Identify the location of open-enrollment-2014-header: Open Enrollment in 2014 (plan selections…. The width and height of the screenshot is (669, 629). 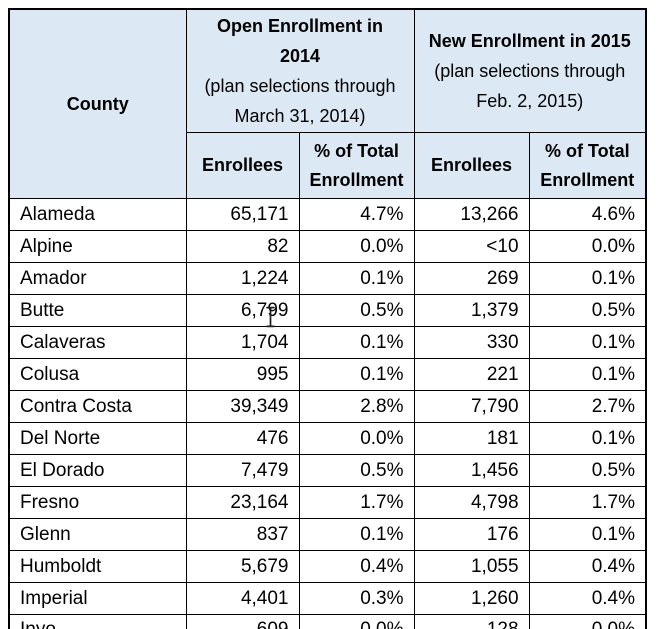
(300, 70).